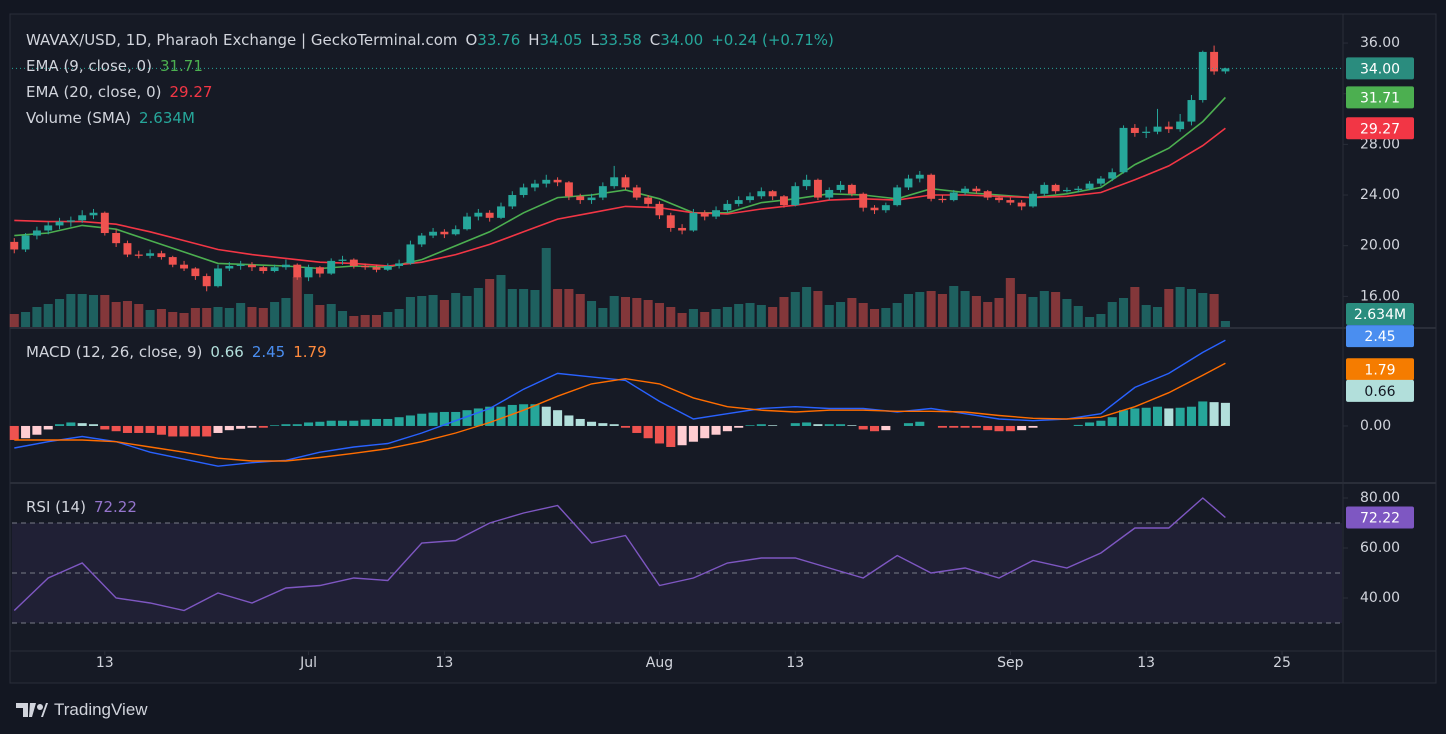 Image resolution: width=1446 pixels, height=734 pixels. What do you see at coordinates (114, 66) in the screenshot?
I see `ema9-legend: EMA (9, close, 0) 31.71` at bounding box center [114, 66].